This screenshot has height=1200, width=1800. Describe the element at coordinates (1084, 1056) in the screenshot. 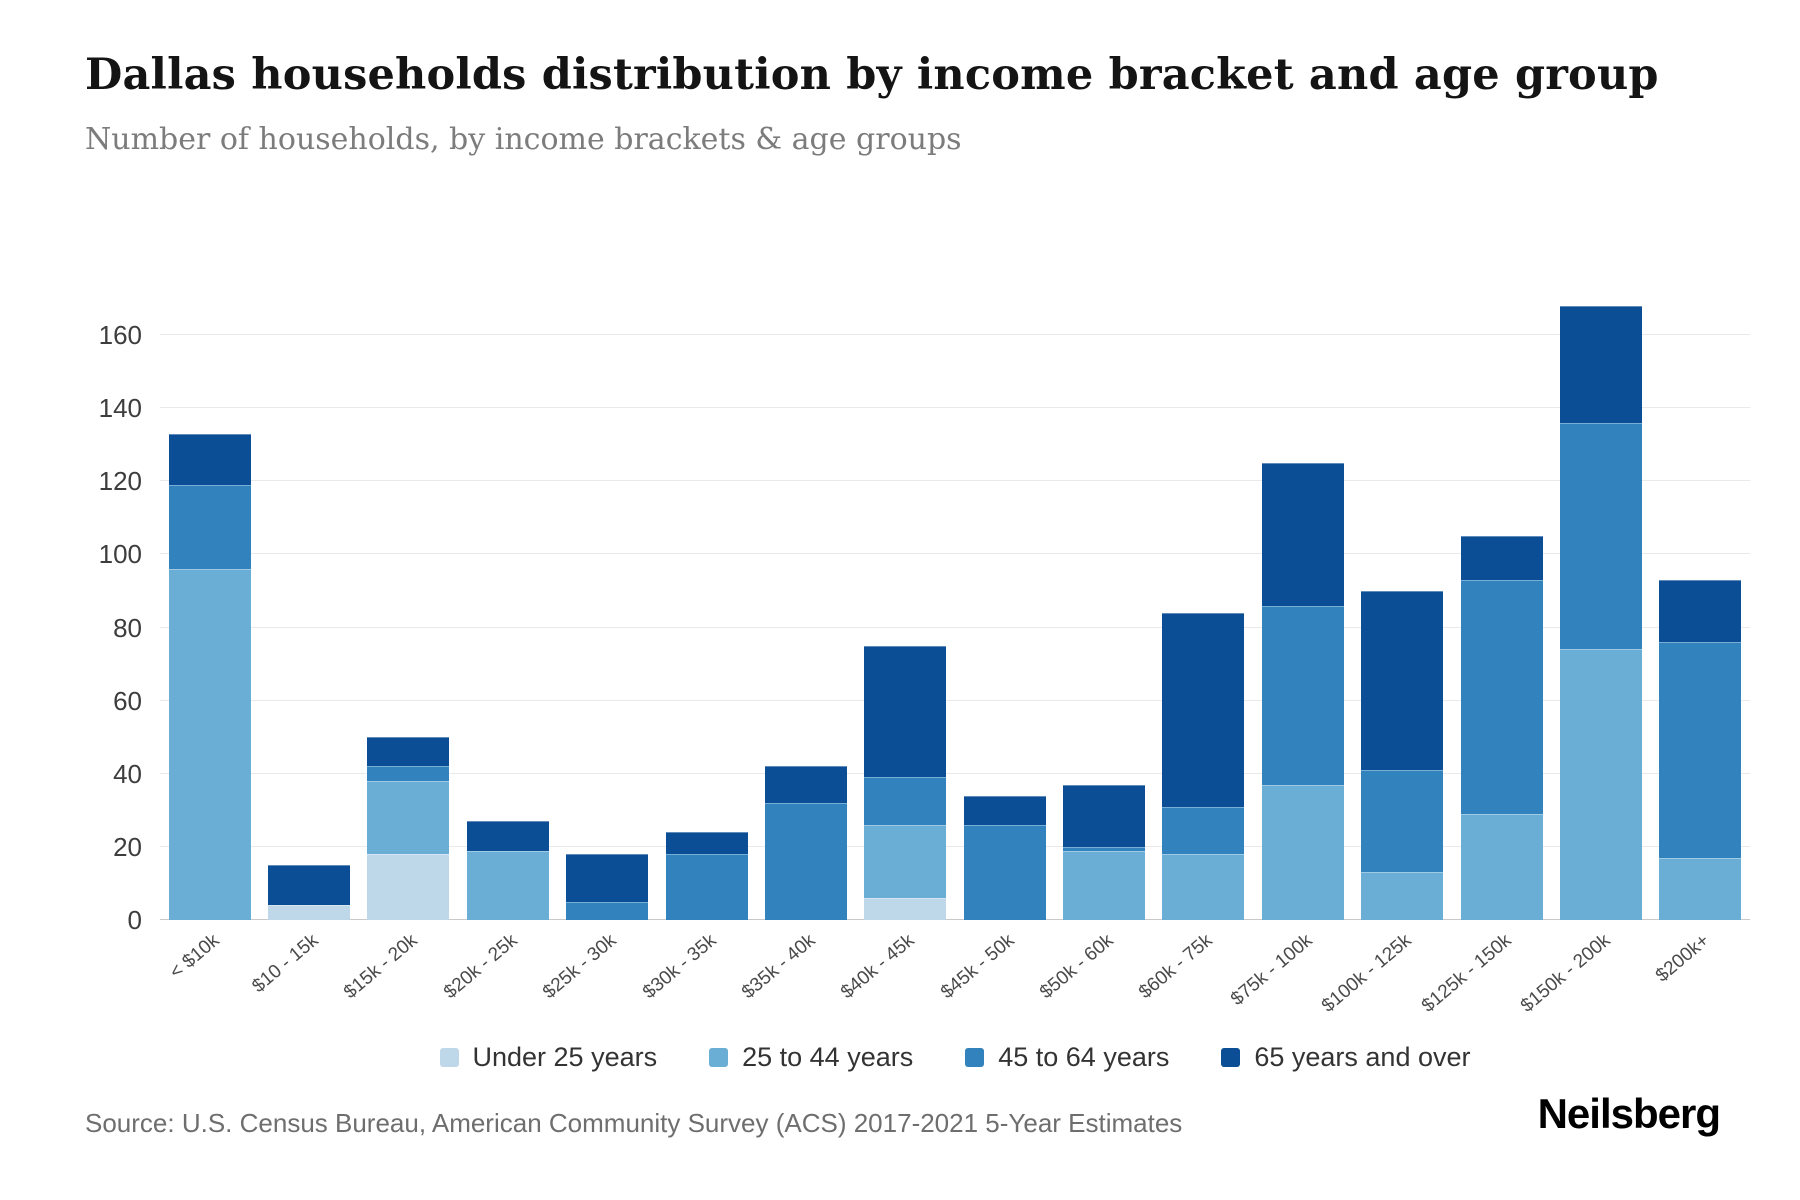

I see `legend-label: 45 to 64 years` at that location.